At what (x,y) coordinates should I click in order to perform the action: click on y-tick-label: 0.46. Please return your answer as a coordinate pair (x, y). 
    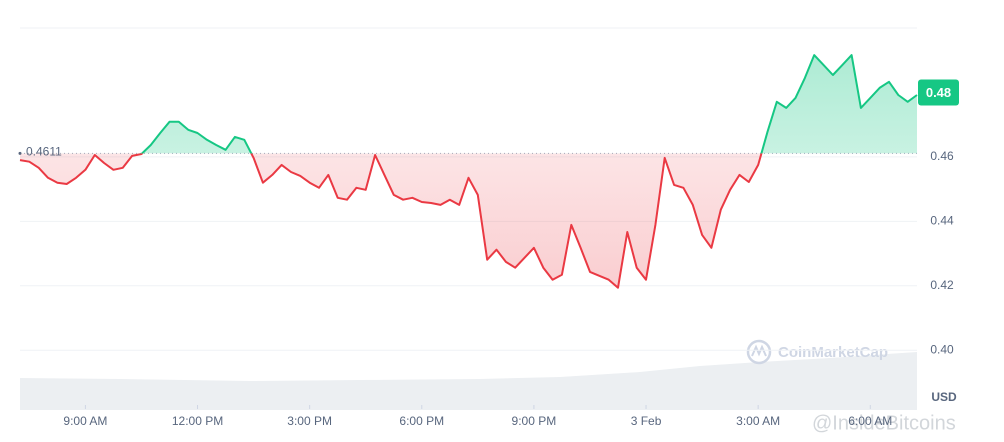
    Looking at the image, I should click on (942, 156).